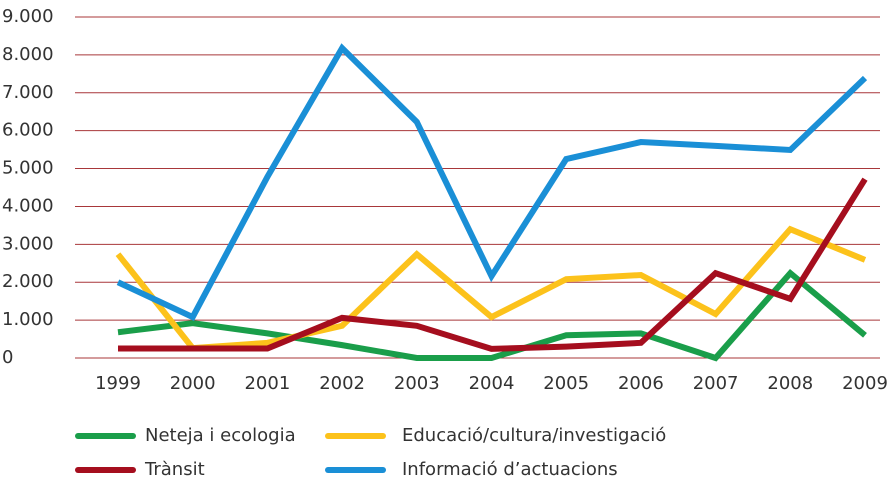 The height and width of the screenshot is (485, 893). What do you see at coordinates (28, 319) in the screenshot?
I see `y-tick-label: 1.000` at bounding box center [28, 319].